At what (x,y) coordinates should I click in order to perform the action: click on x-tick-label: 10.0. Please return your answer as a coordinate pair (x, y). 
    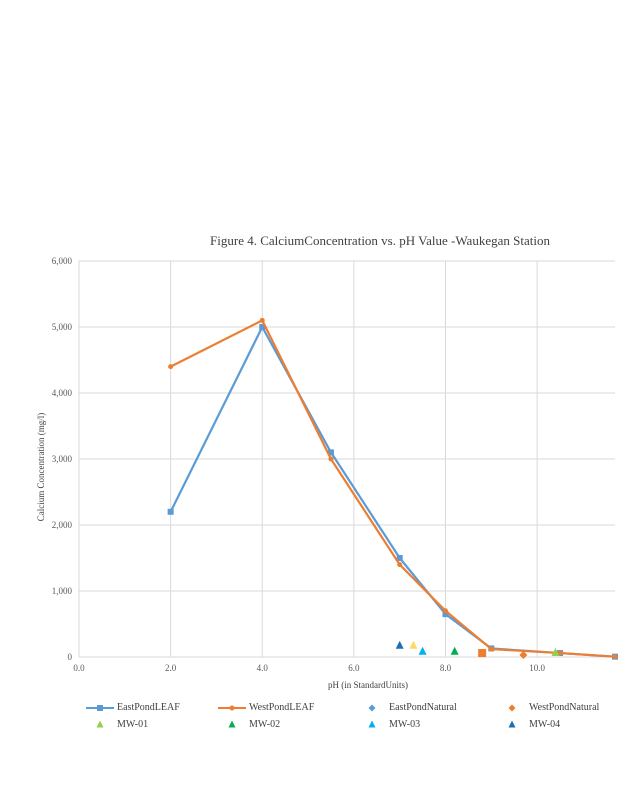
    Looking at the image, I should click on (537, 668).